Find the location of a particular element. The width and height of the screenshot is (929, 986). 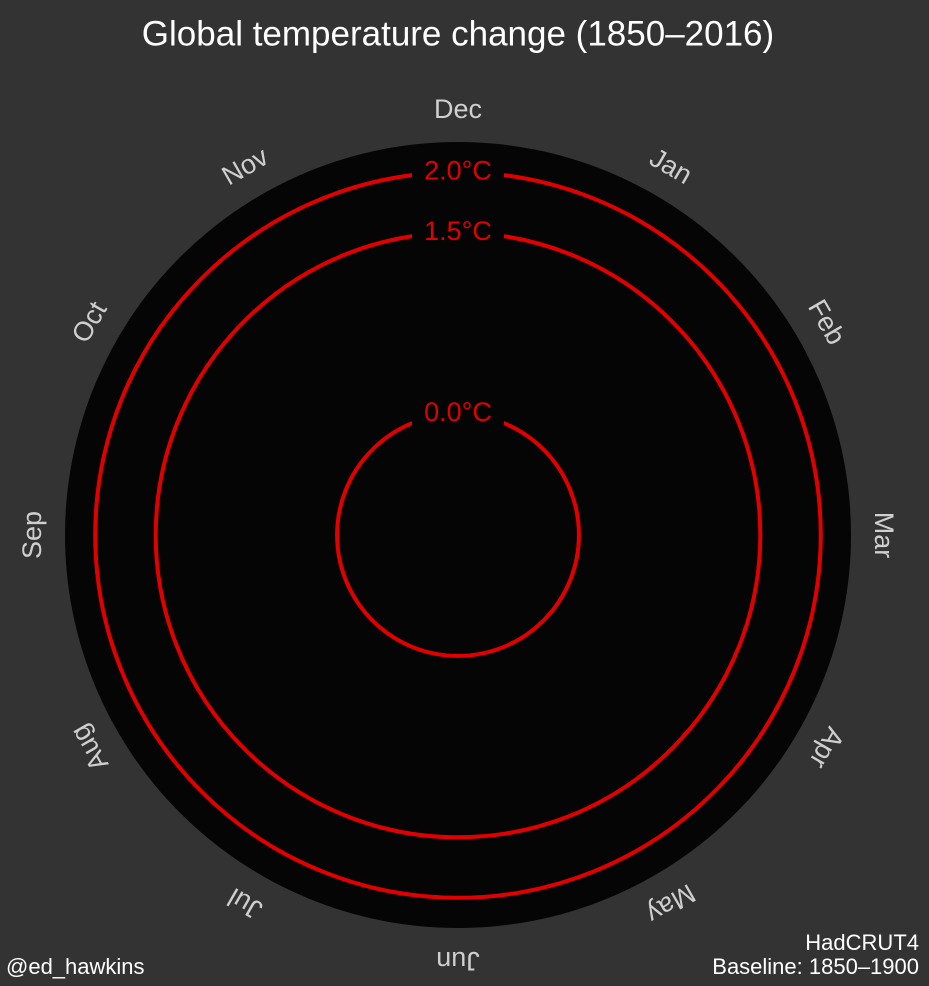

month-label: Dec is located at coordinates (458, 109).